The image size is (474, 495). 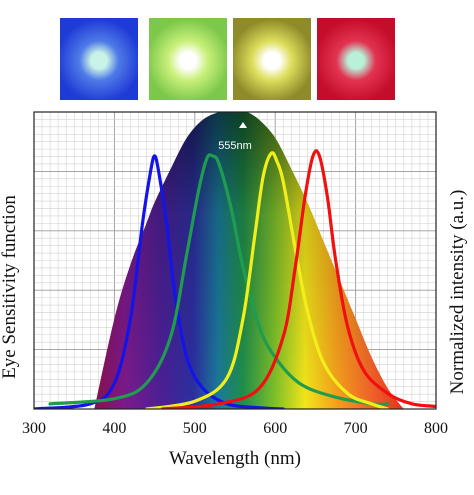 What do you see at coordinates (243, 125) in the screenshot?
I see `peak-marker-icon` at bounding box center [243, 125].